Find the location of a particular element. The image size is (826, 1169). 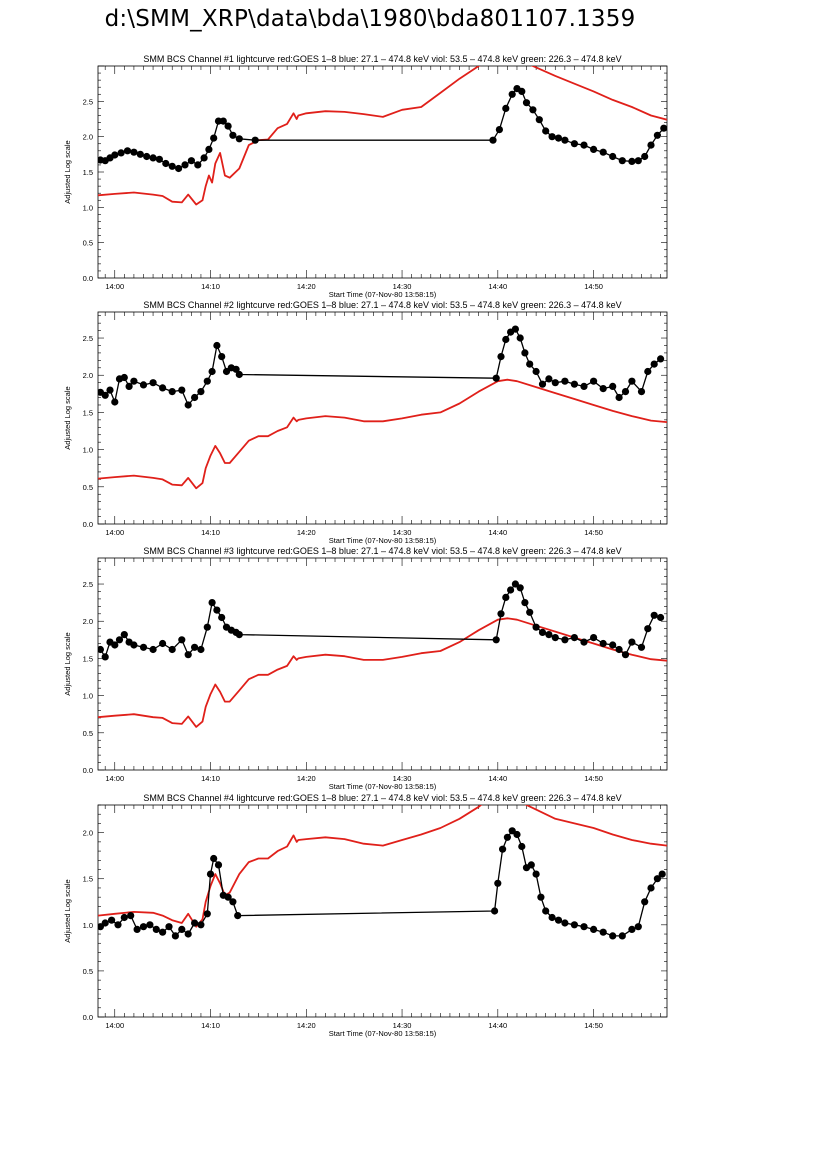

x-tick-label: 14:10 is located at coordinates (210, 286).